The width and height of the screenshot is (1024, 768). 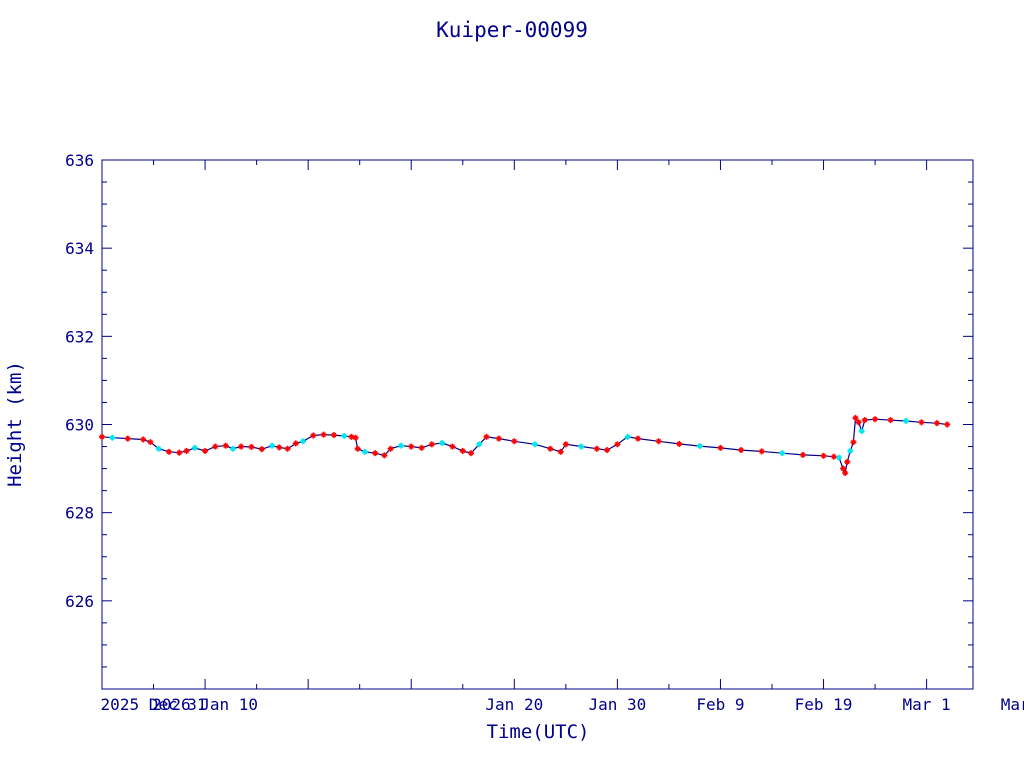 What do you see at coordinates (79, 248) in the screenshot?
I see `y-tick-label: 634` at bounding box center [79, 248].